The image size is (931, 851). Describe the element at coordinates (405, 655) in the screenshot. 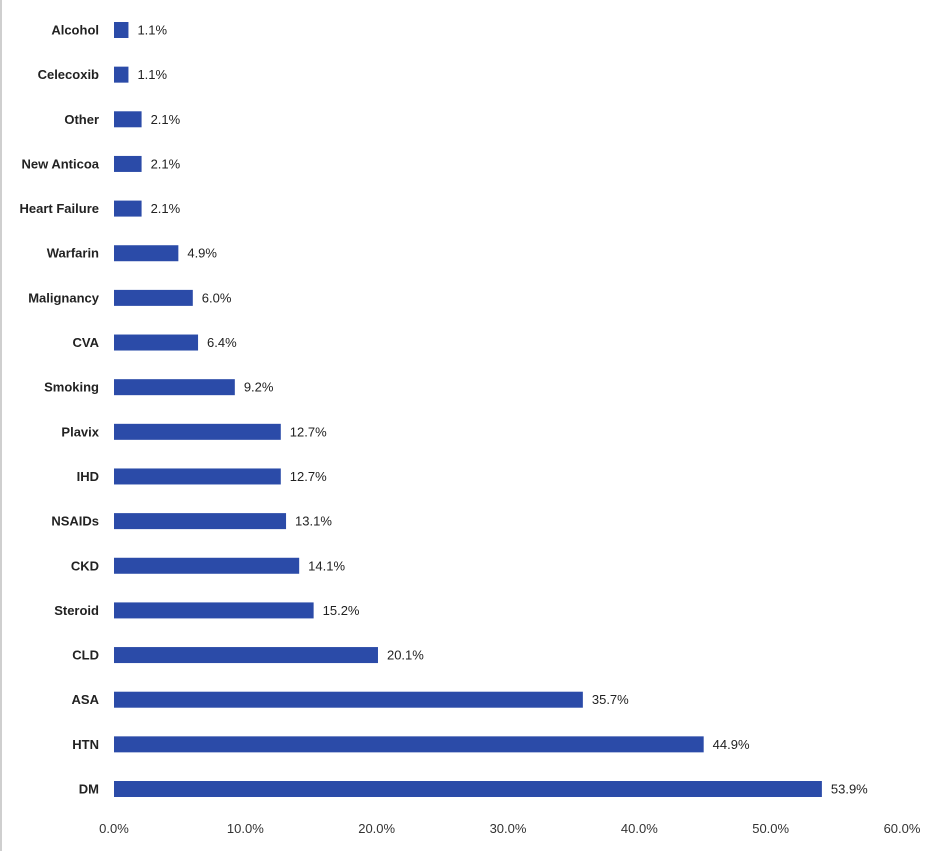

I see `data-label: 20.1%` at that location.